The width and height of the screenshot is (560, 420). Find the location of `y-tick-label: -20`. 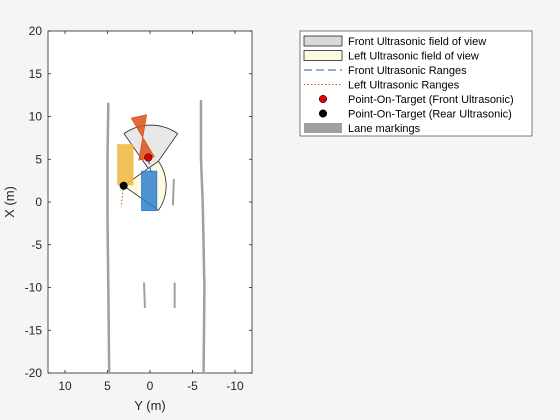

y-tick-label: -20 is located at coordinates (34, 373).